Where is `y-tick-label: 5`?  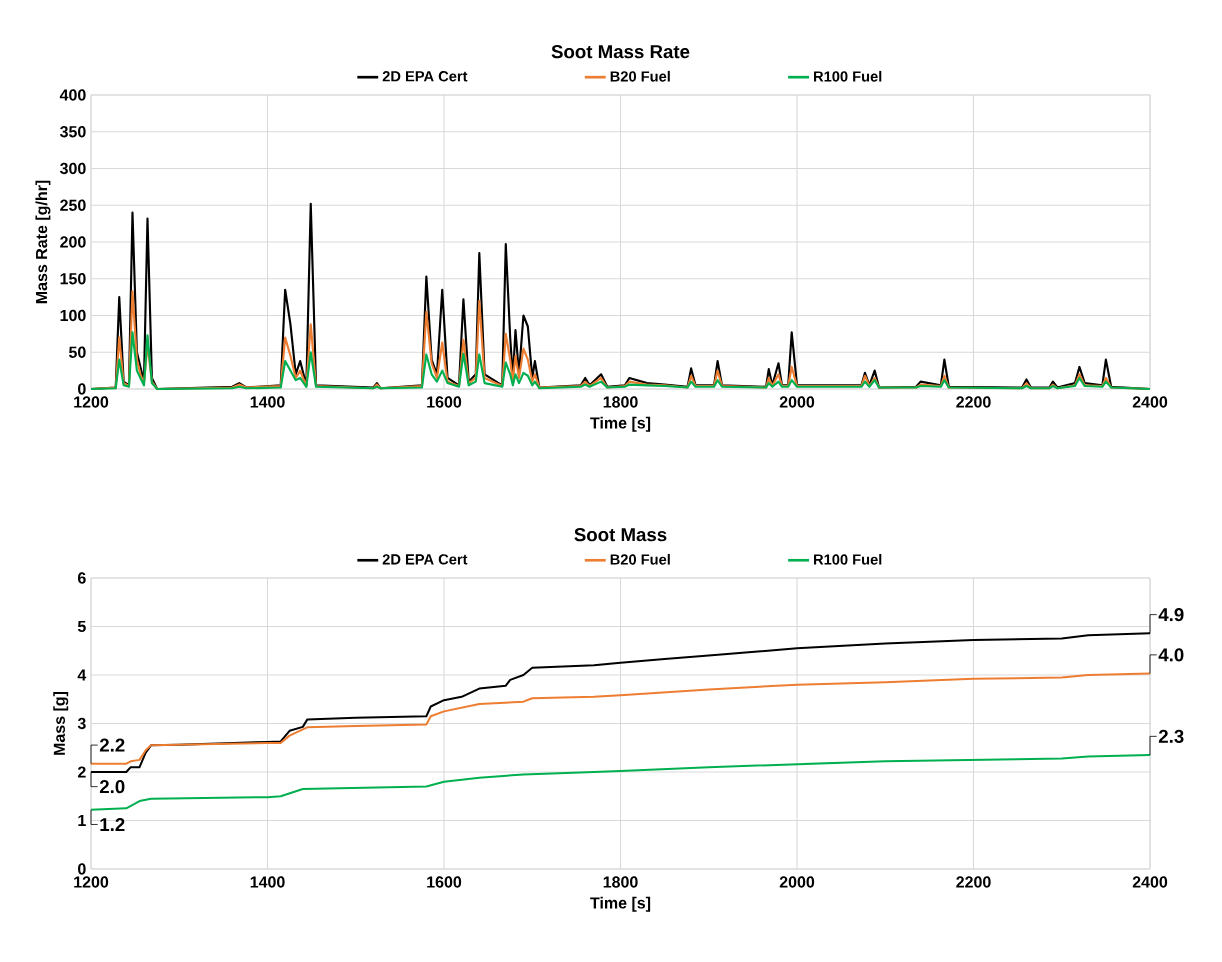 y-tick-label: 5 is located at coordinates (81, 626).